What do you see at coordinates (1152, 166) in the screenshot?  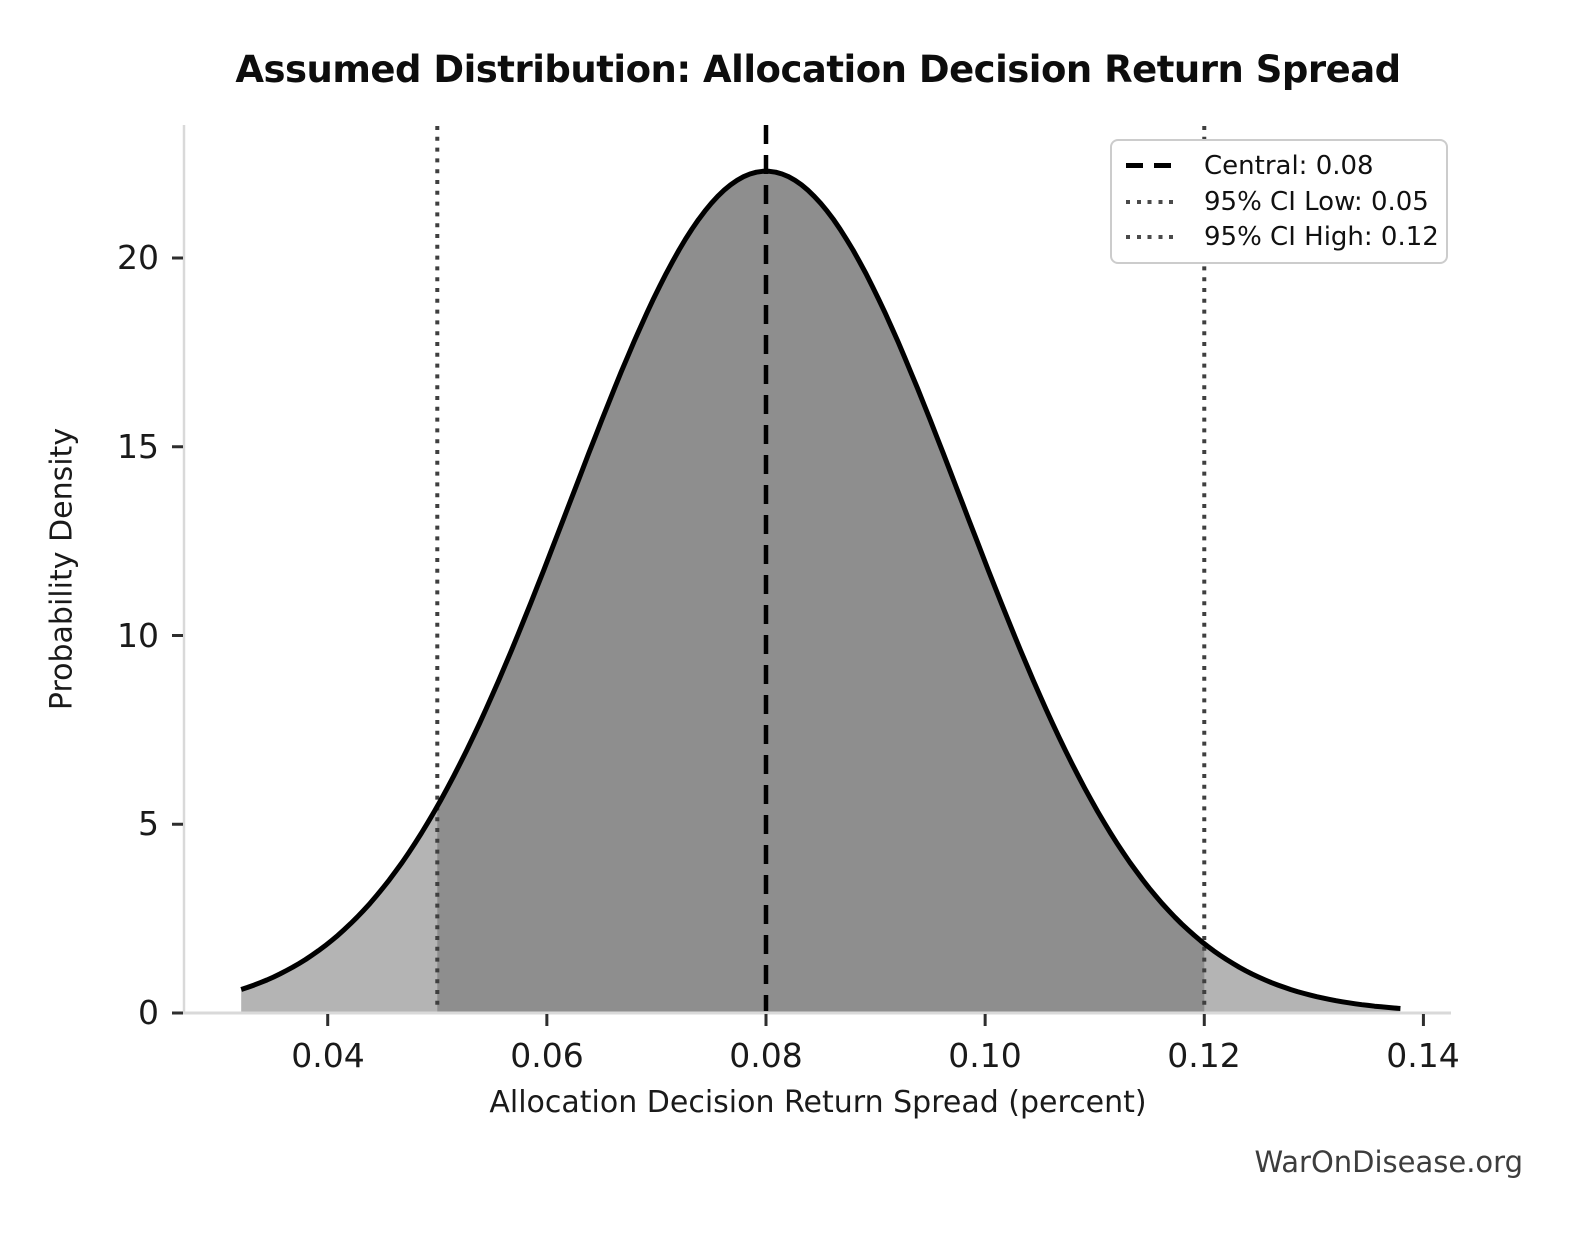 I see `dashed-line-sample-icon` at bounding box center [1152, 166].